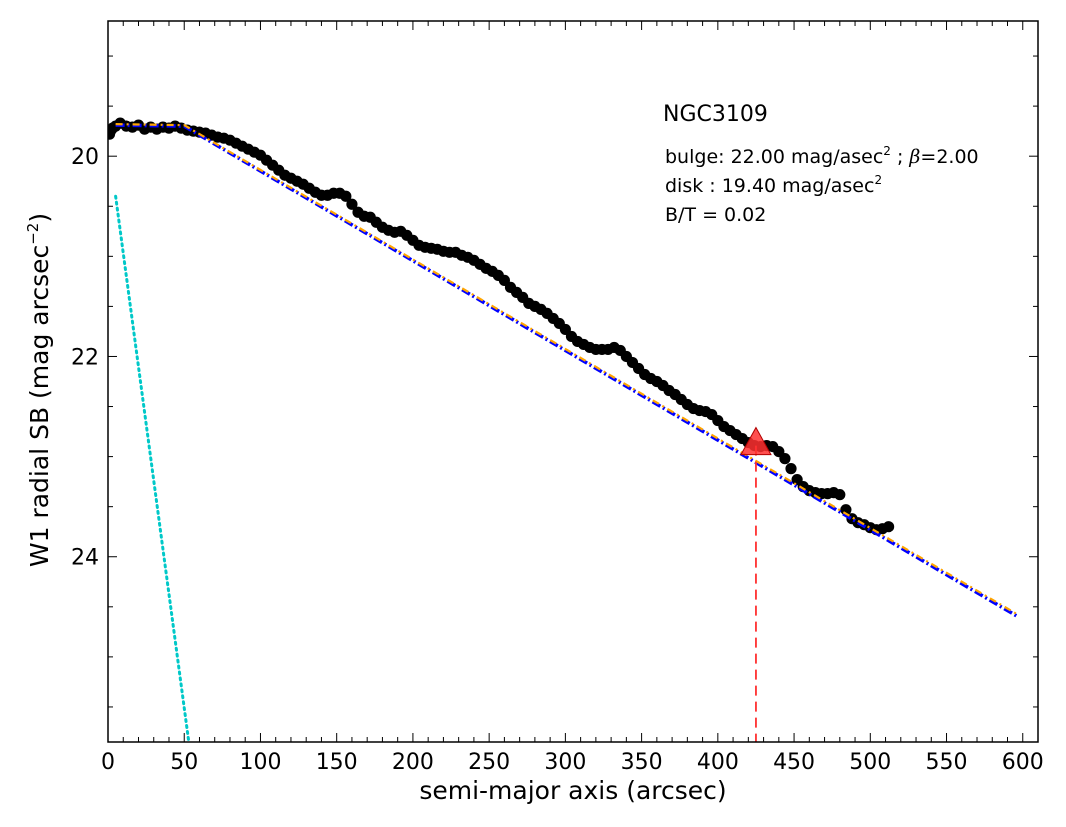 This screenshot has height=827, width=1066. What do you see at coordinates (184, 762) in the screenshot?
I see `x-tick-label: 50` at bounding box center [184, 762].